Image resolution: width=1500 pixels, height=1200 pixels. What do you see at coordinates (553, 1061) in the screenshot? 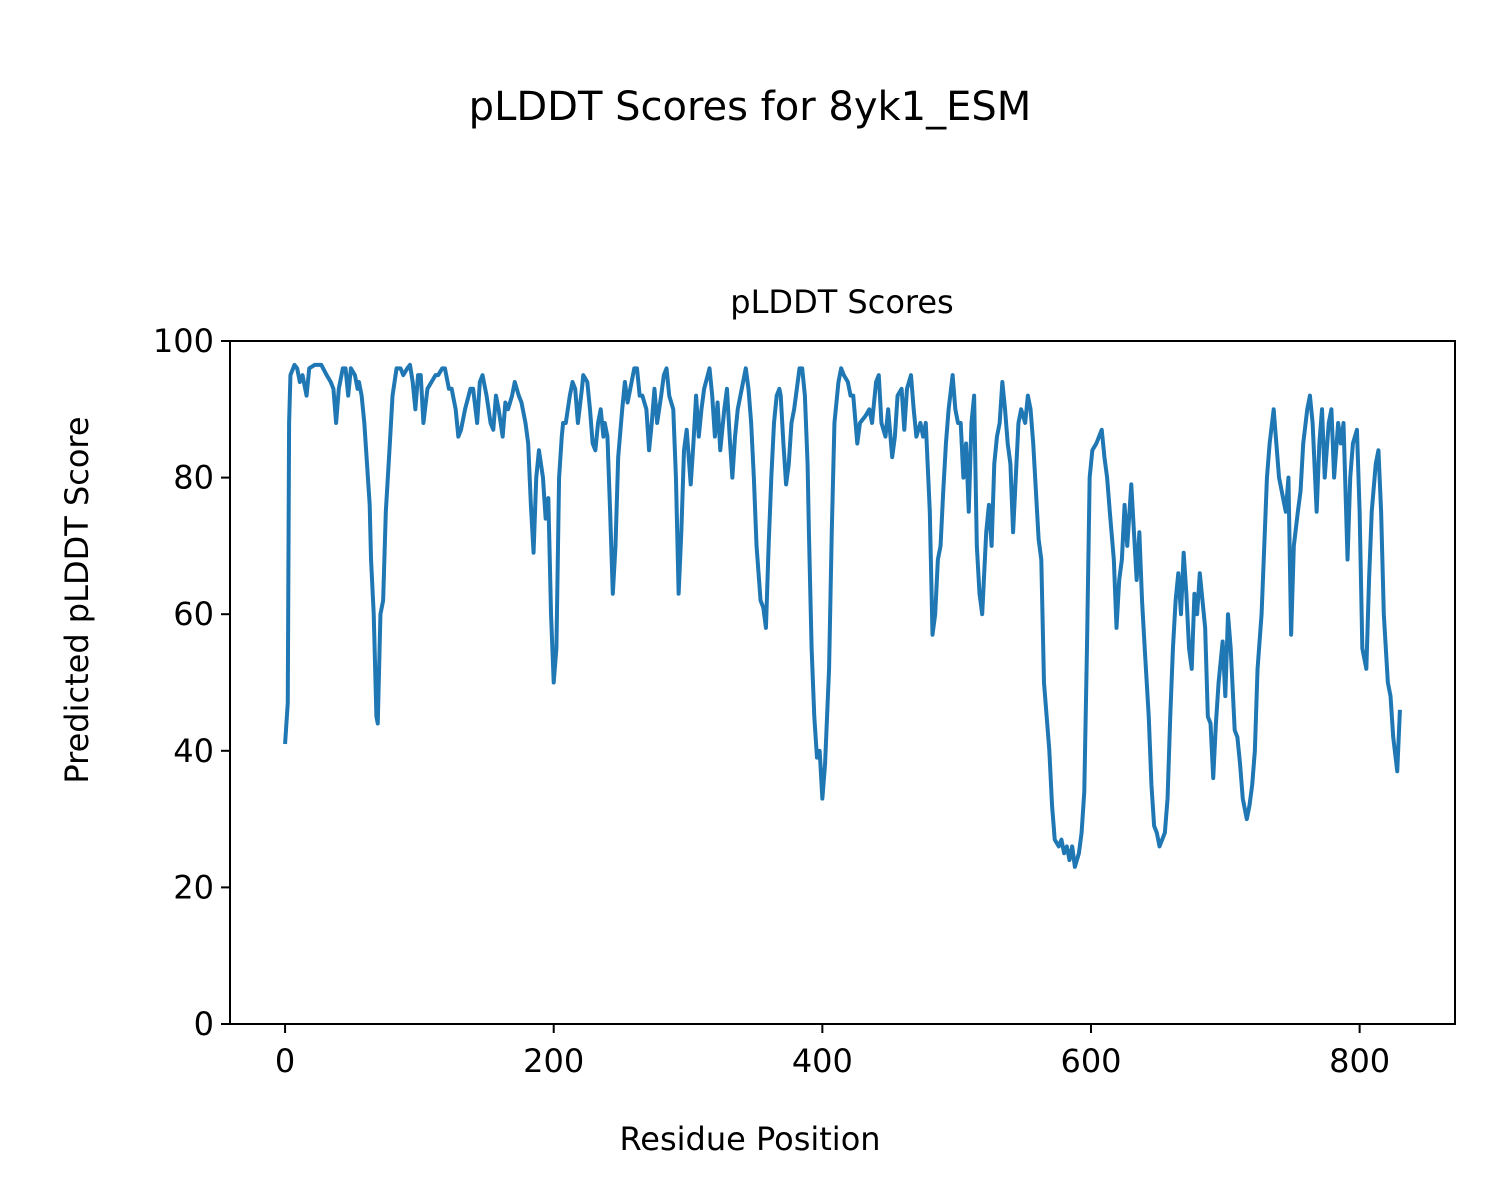
I see `x-tick-label: 200` at bounding box center [553, 1061].